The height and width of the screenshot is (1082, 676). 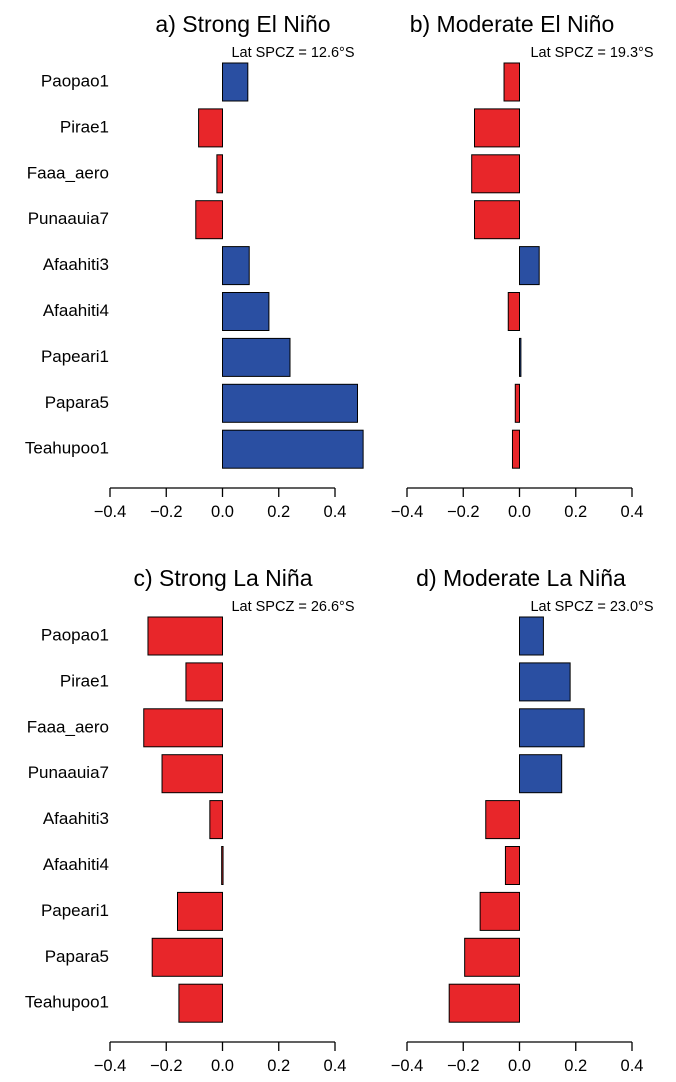 I want to click on panel-title: a) Strong El Niño, so click(x=242, y=24).